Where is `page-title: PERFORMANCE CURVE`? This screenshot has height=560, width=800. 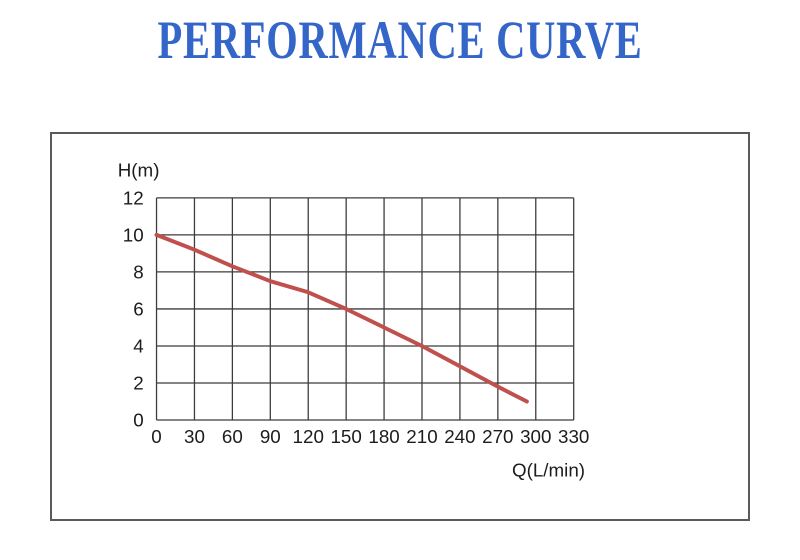 page-title: PERFORMANCE CURVE is located at coordinates (400, 40).